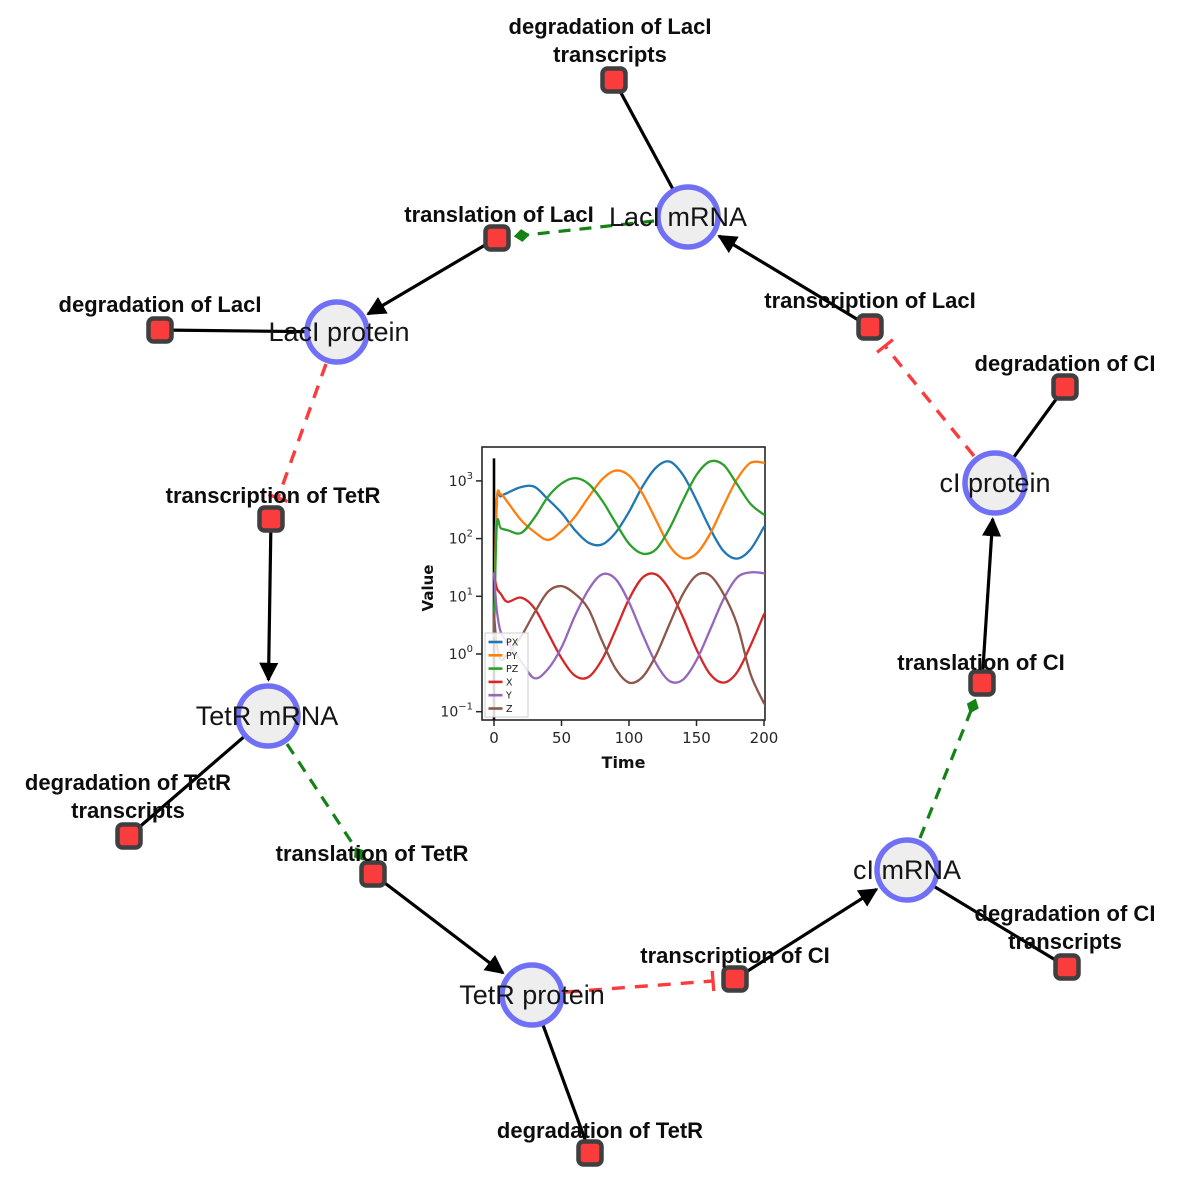 The width and height of the screenshot is (1189, 1200). Describe the element at coordinates (614, 80) in the screenshot. I see `reaction-node-degradation-laci-transcripts` at that location.